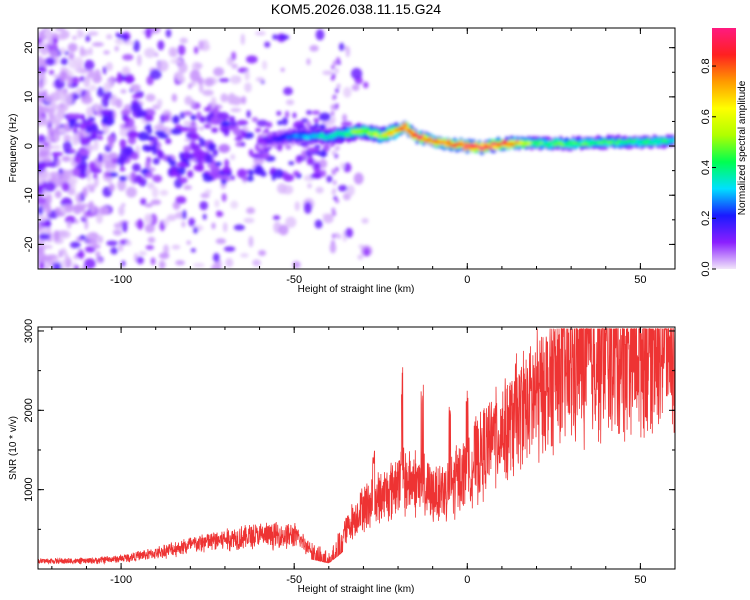 The height and width of the screenshot is (600, 750). I want to click on colorbar-tick-label: 0.4, so click(706, 167).